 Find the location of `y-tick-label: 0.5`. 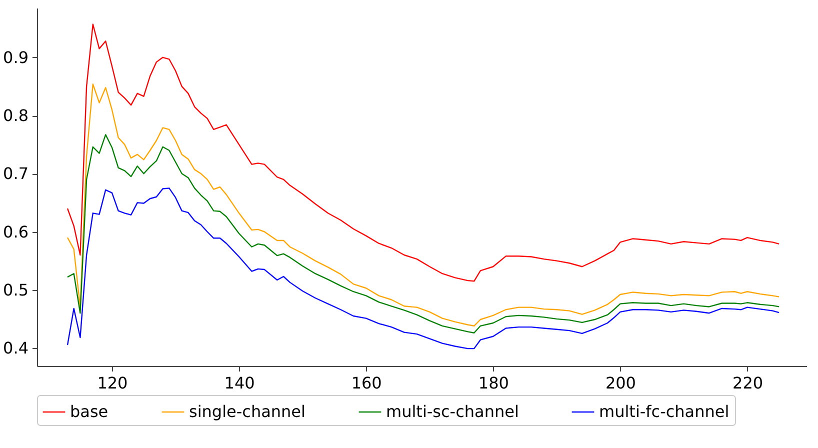

y-tick-label: 0.5 is located at coordinates (15, 290).